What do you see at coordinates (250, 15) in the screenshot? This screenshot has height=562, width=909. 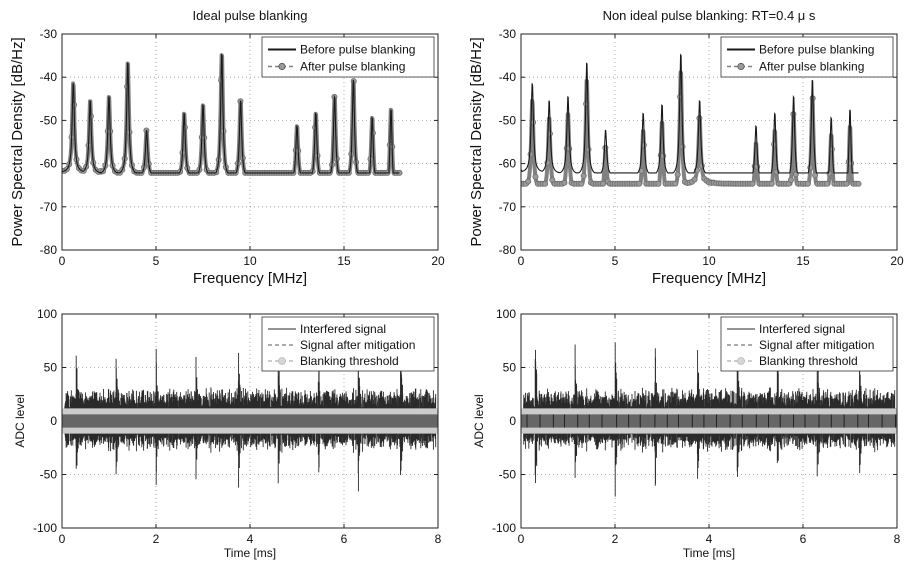 I see `chart-title: Ideal pulse blanking` at bounding box center [250, 15].